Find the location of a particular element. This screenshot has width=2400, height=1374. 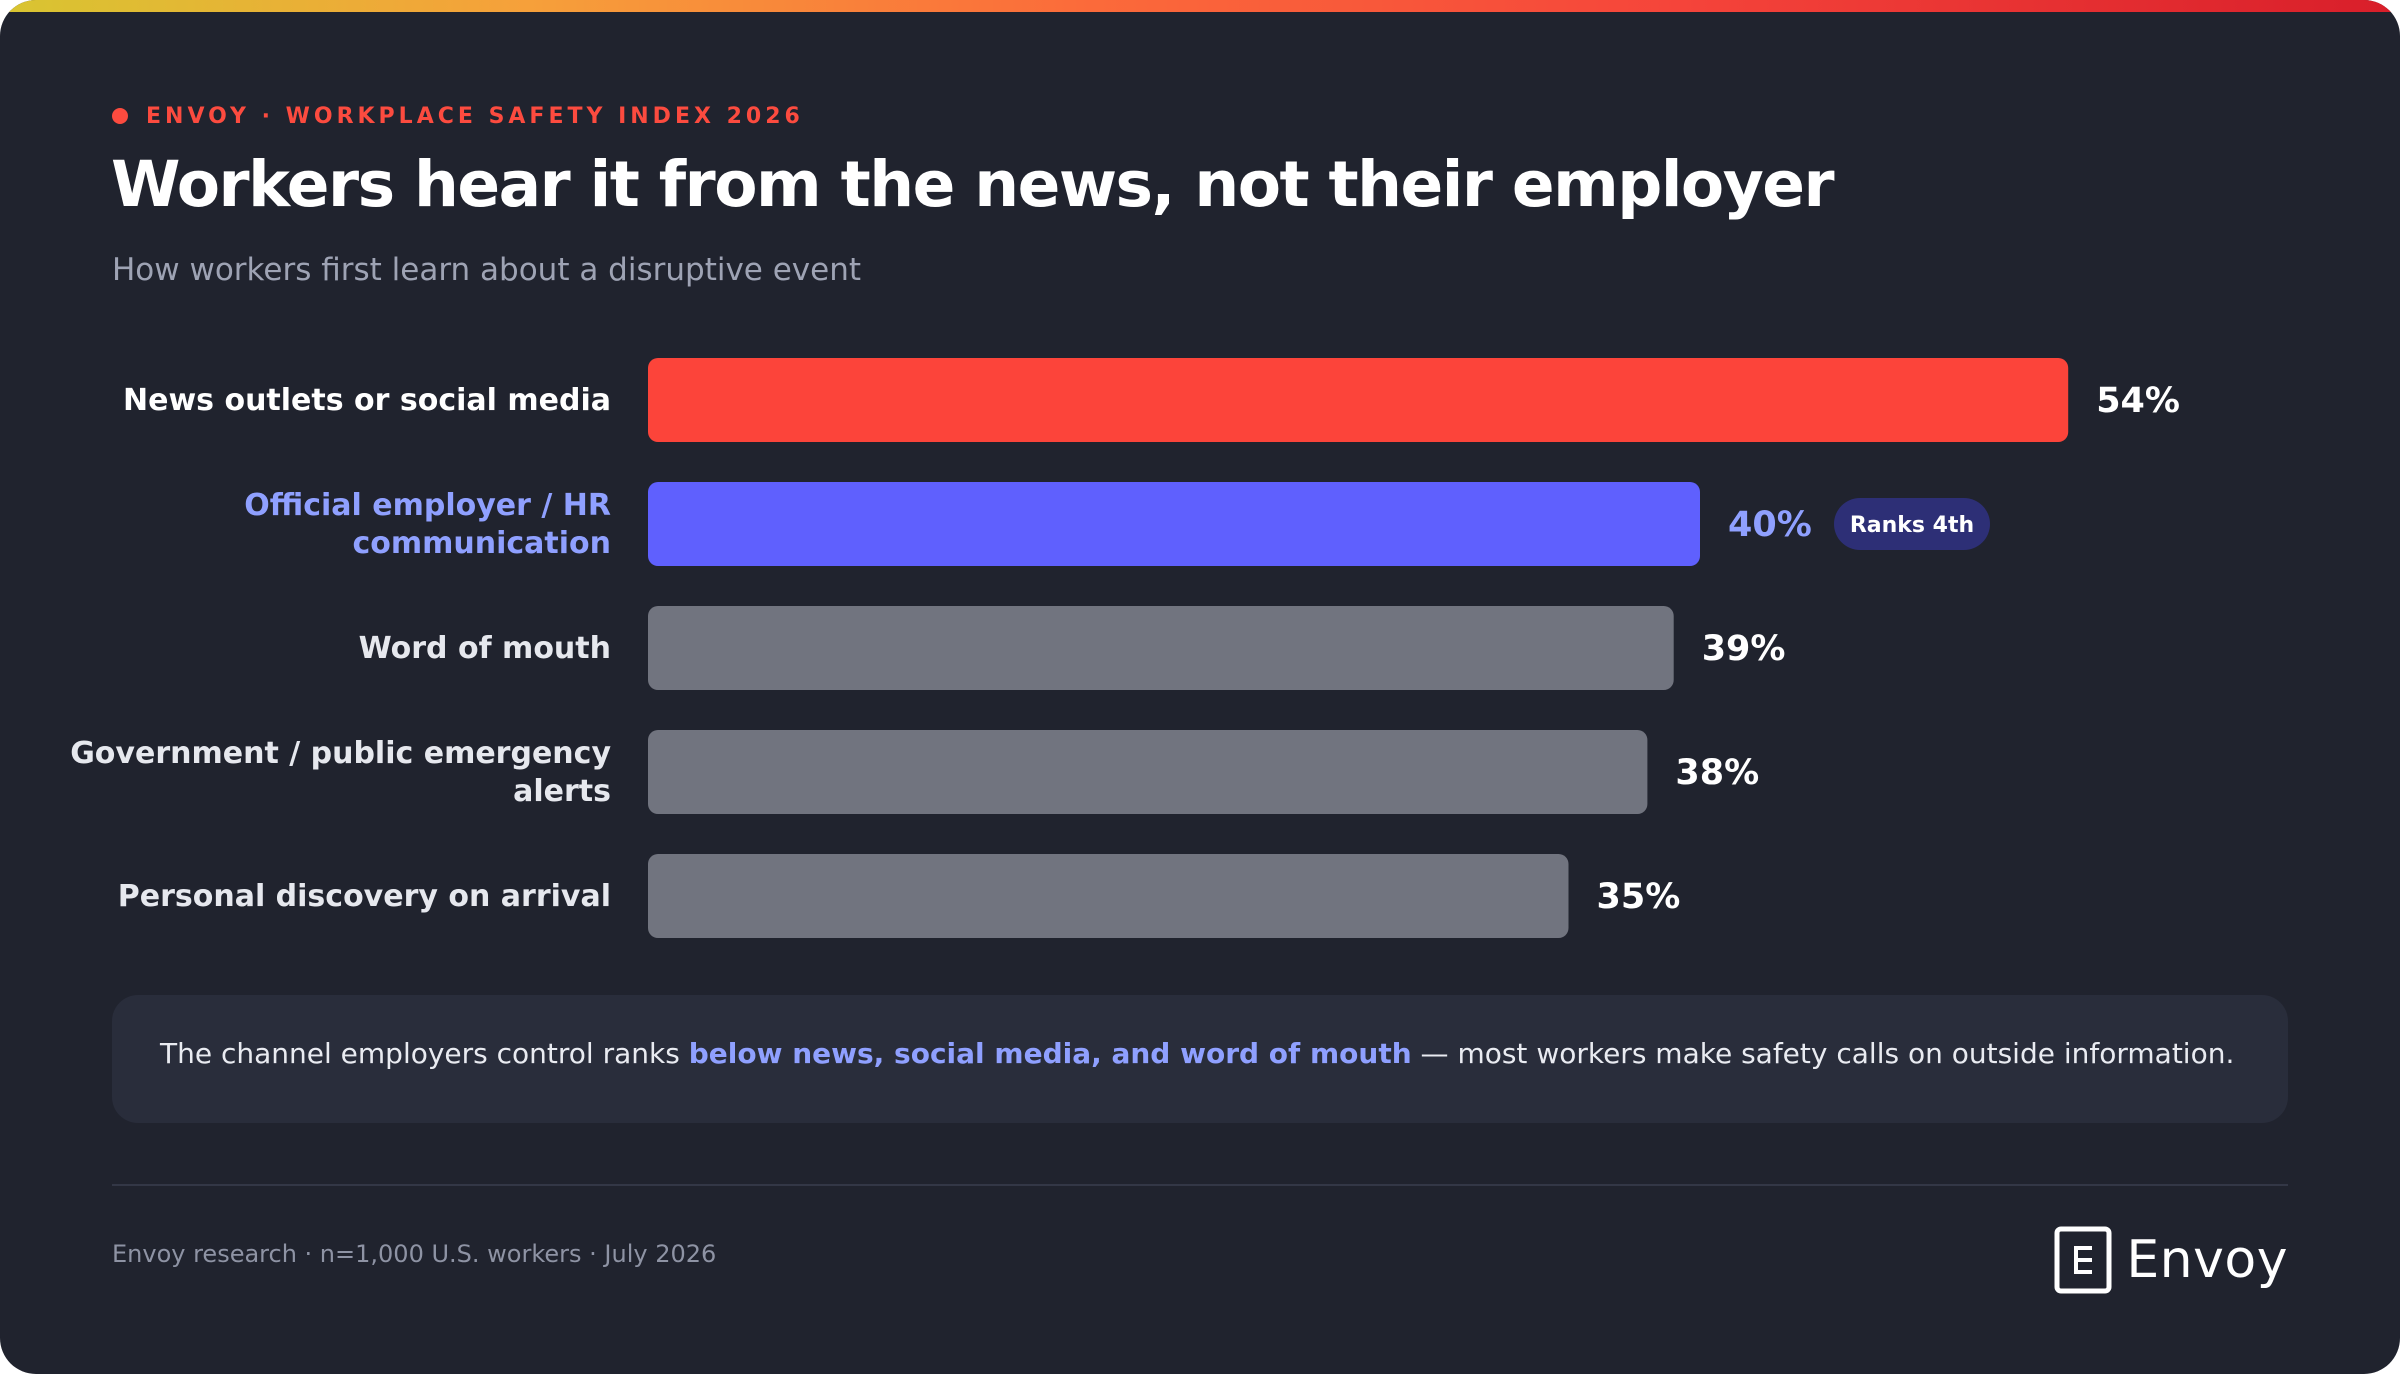

envoy-logo: Envoy is located at coordinates (2171, 1260).